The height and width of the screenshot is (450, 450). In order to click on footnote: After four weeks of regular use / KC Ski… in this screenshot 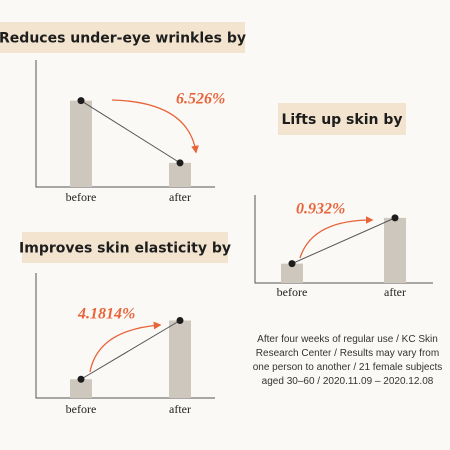, I will do `click(347, 360)`.